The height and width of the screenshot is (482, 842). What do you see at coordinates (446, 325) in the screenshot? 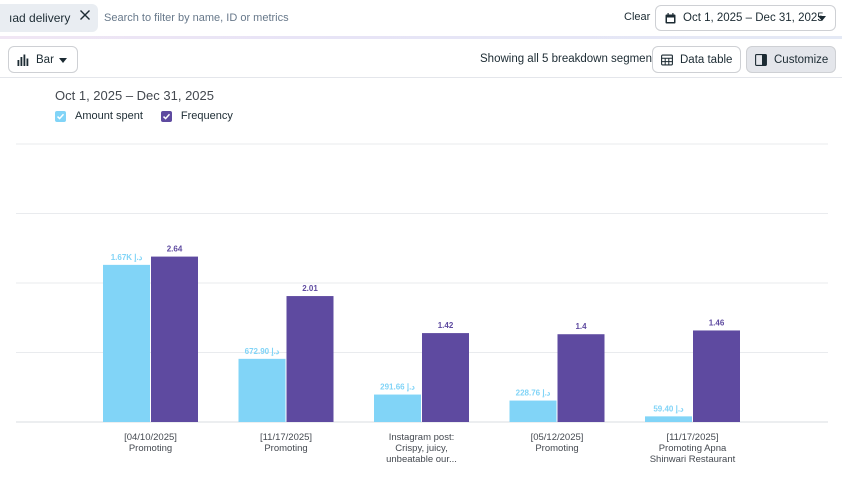
I see `data-label: 1.42` at bounding box center [446, 325].